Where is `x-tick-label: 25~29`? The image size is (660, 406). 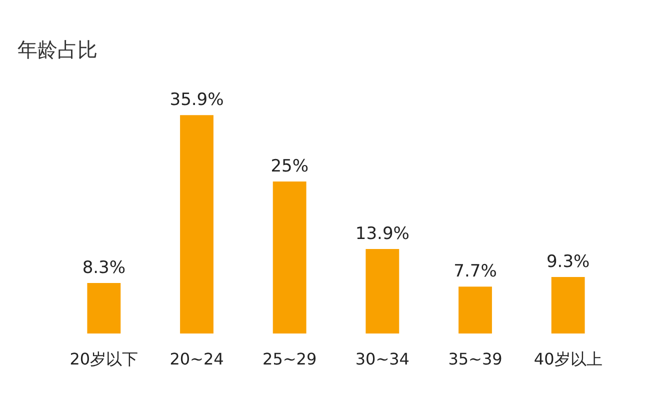 x-tick-label: 25~29 is located at coordinates (289, 359).